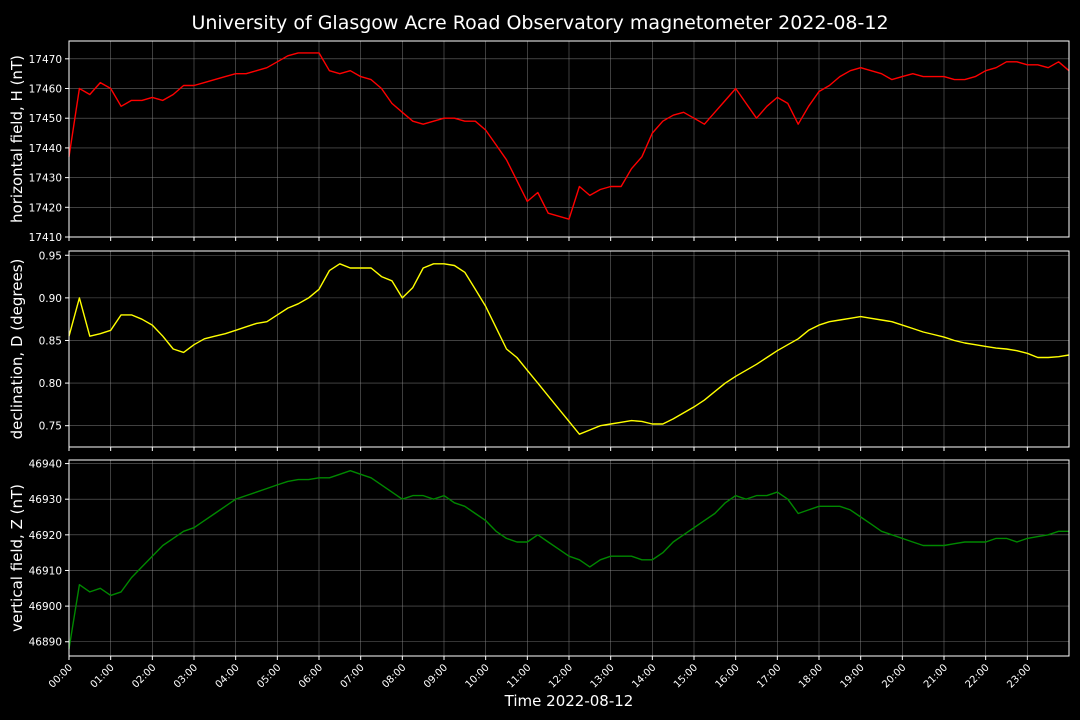 The height and width of the screenshot is (720, 1080). What do you see at coordinates (45, 238) in the screenshot?
I see `y-tick-label: 17410` at bounding box center [45, 238].